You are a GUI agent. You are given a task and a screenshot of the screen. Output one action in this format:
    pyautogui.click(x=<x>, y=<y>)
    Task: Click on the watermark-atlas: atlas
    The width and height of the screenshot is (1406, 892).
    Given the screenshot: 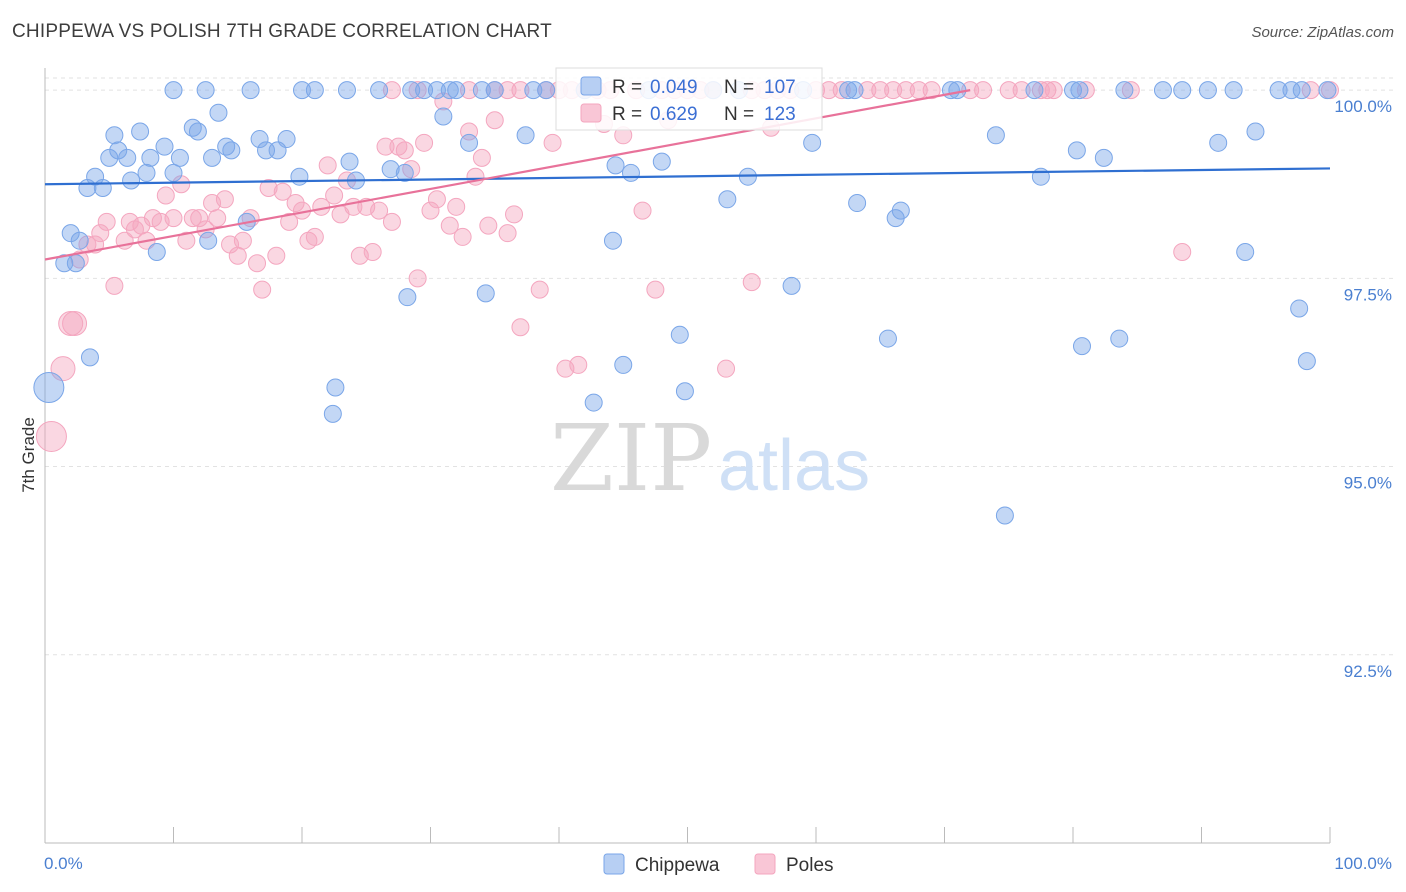 What is the action you would take?
    pyautogui.click(x=794, y=466)
    